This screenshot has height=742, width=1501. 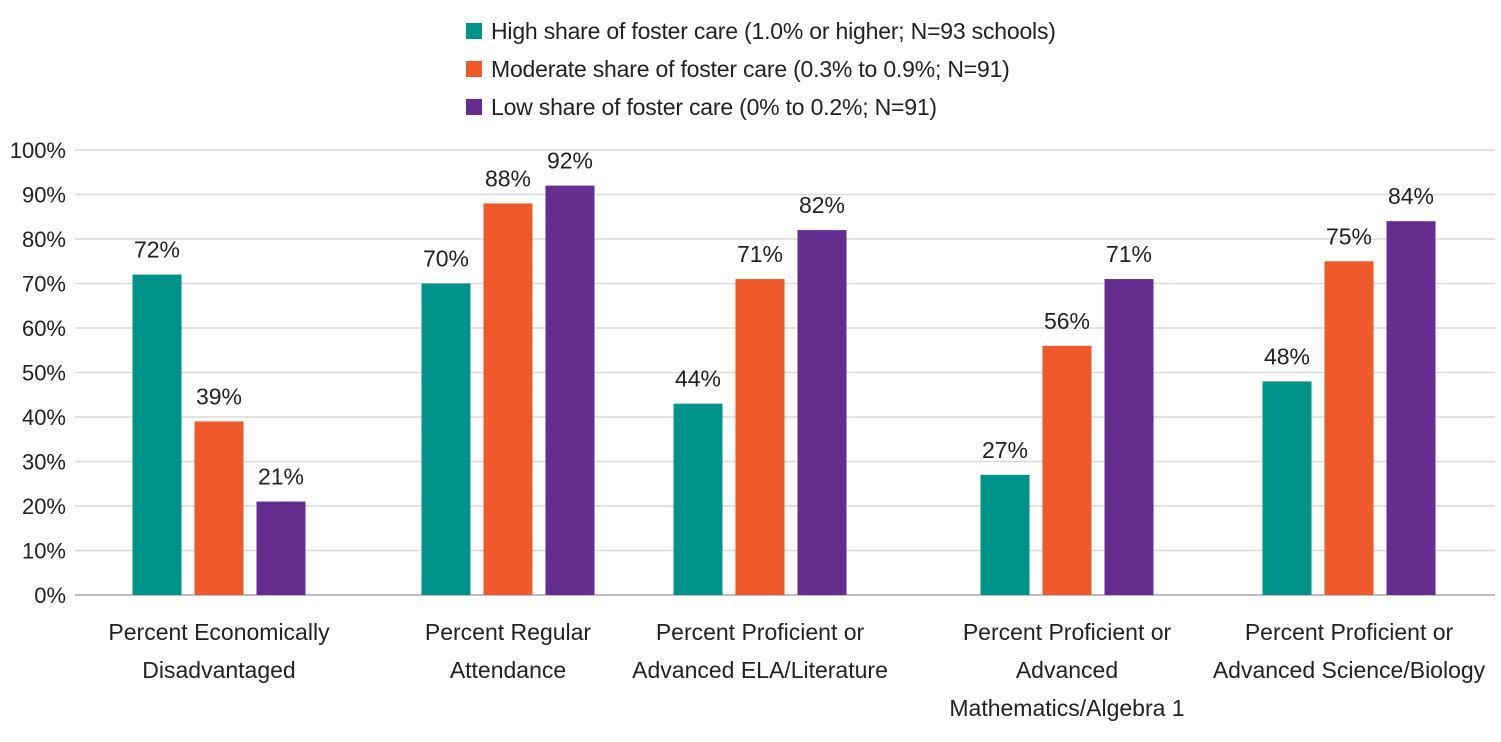 I want to click on x-category-label-line: Mathematics/Algebra 1, so click(x=1066, y=708).